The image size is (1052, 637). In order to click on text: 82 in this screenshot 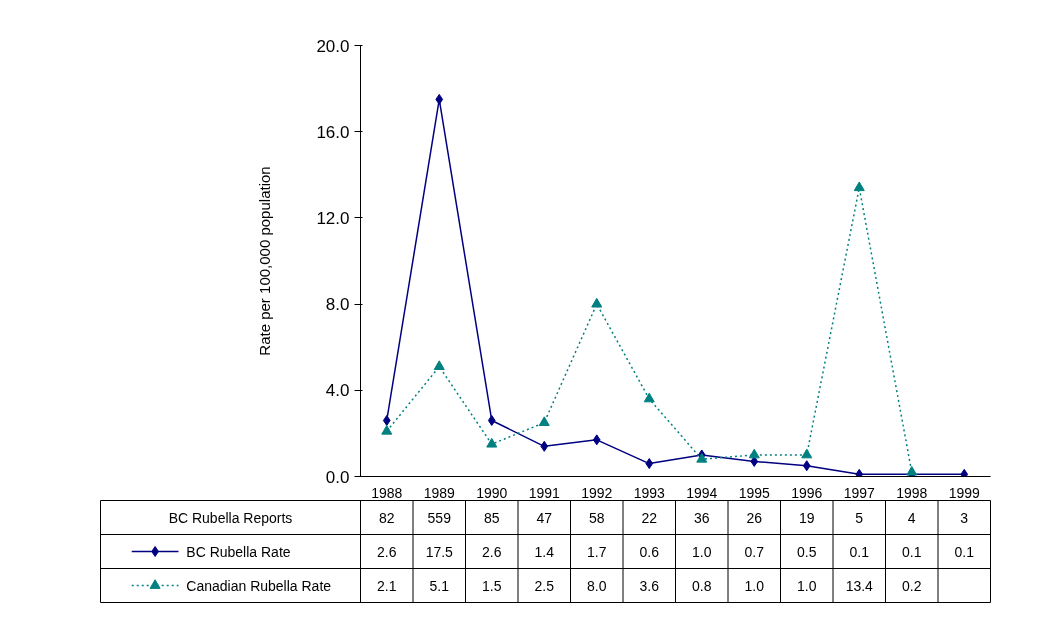, I will do `click(386, 517)`.